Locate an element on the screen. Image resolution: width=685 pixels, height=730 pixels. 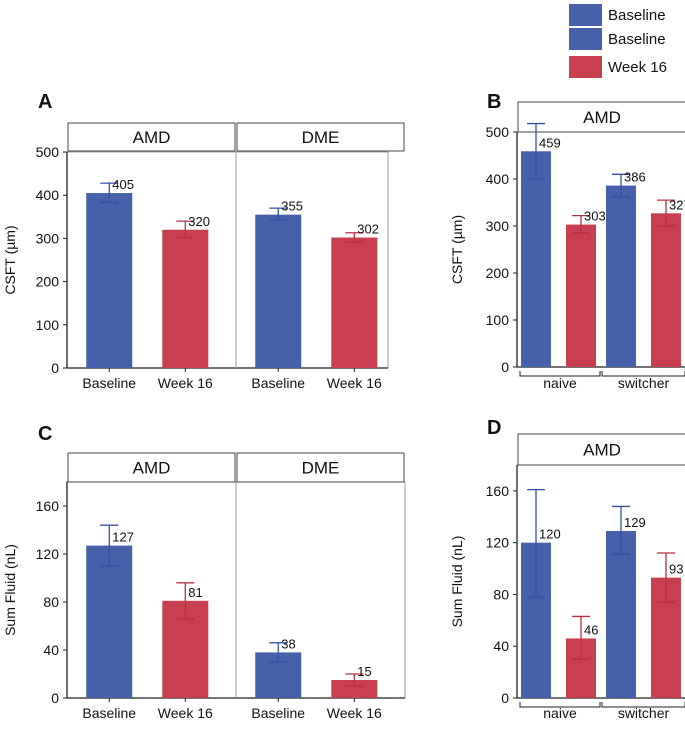
data-label: 127 is located at coordinates (123, 537).